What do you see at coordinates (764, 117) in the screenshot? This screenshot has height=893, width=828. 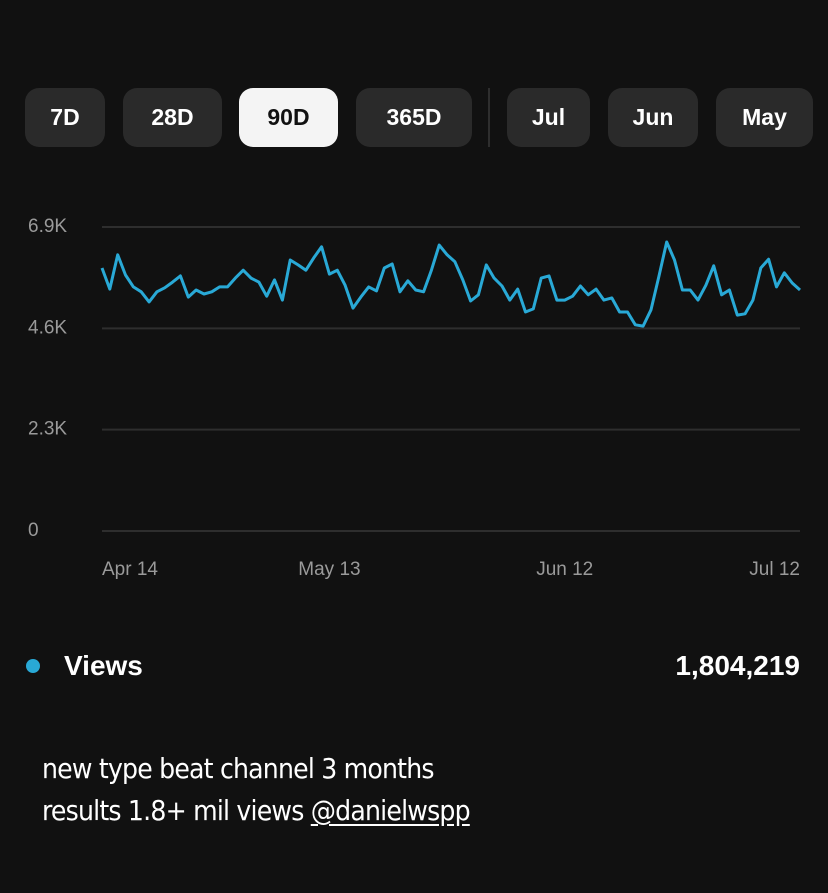 I see `period-tab: May` at bounding box center [764, 117].